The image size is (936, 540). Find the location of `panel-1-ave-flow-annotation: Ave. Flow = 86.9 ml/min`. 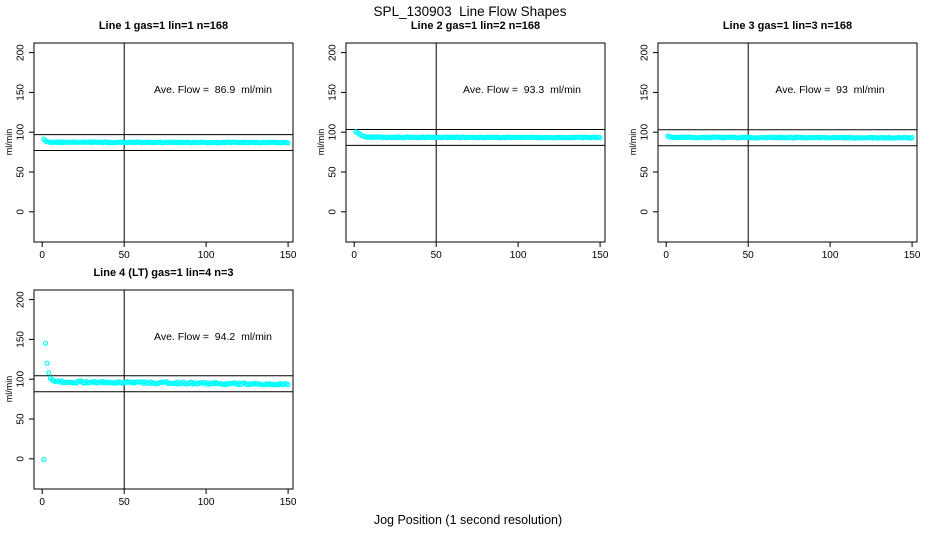

panel-1-ave-flow-annotation: Ave. Flow = 86.9 ml/min is located at coordinates (213, 90).